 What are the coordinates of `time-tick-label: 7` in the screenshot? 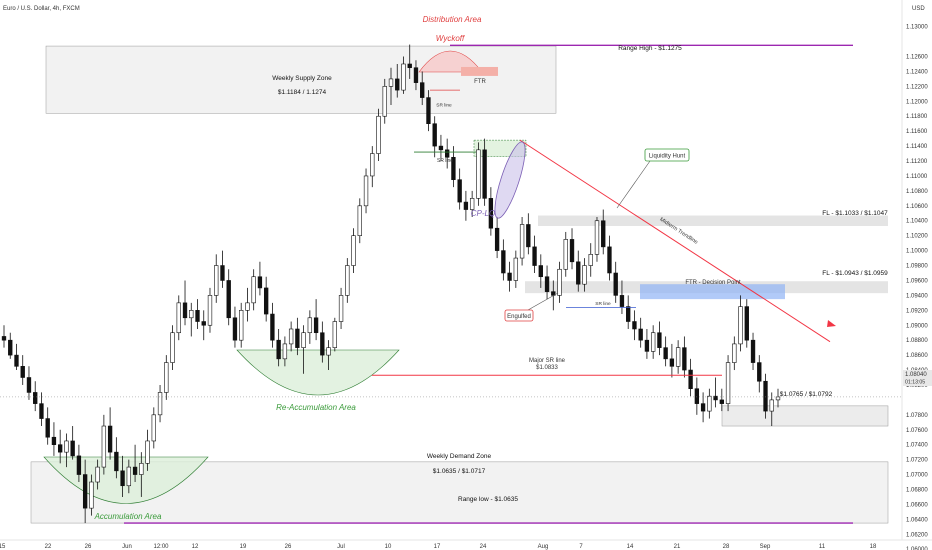 It's located at (581, 547).